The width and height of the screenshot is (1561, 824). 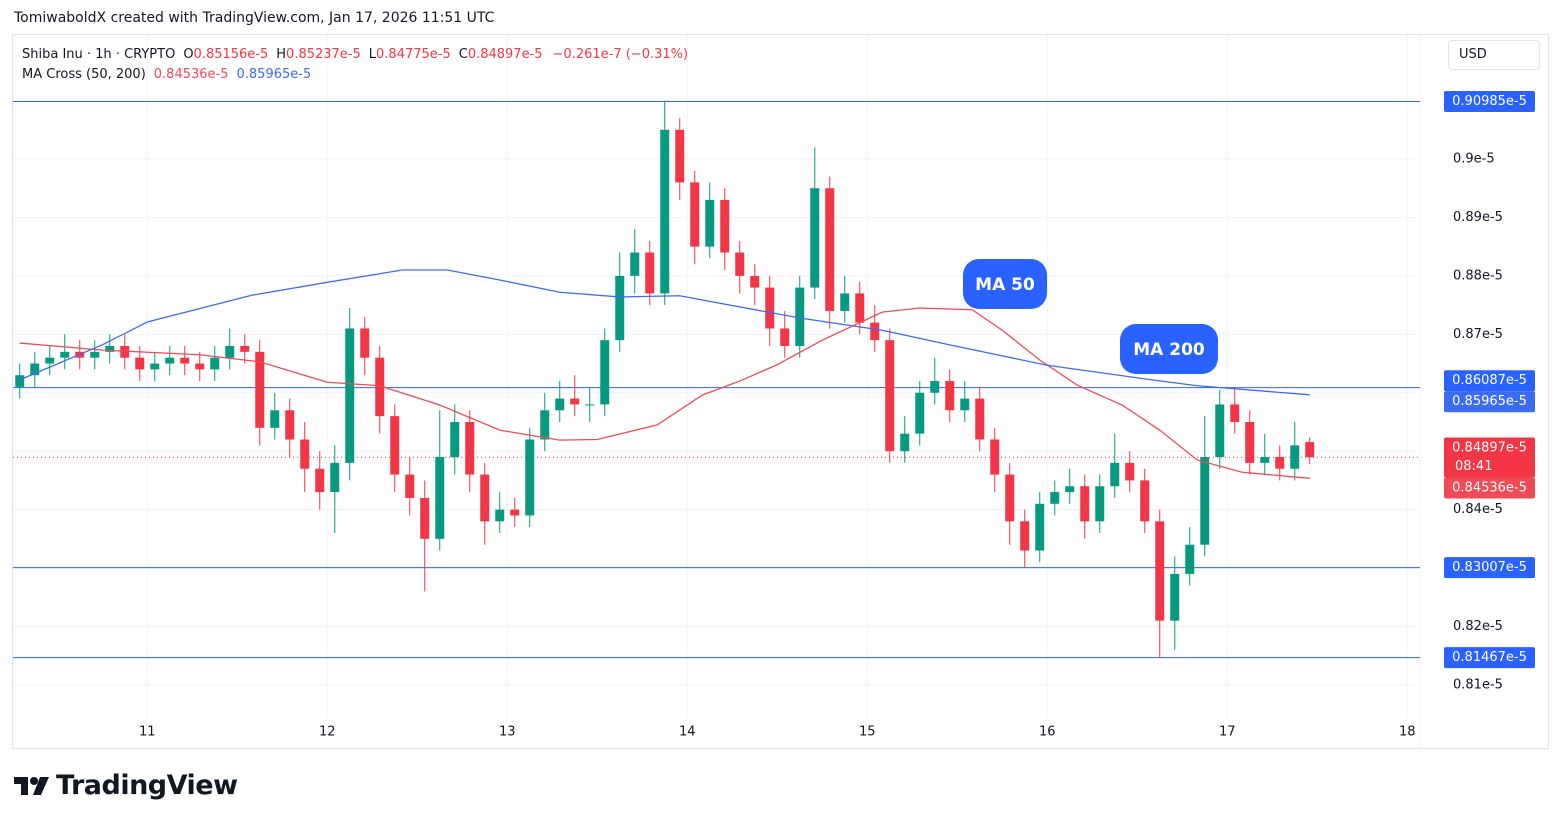 What do you see at coordinates (1227, 732) in the screenshot?
I see `x-tick-label: 17` at bounding box center [1227, 732].